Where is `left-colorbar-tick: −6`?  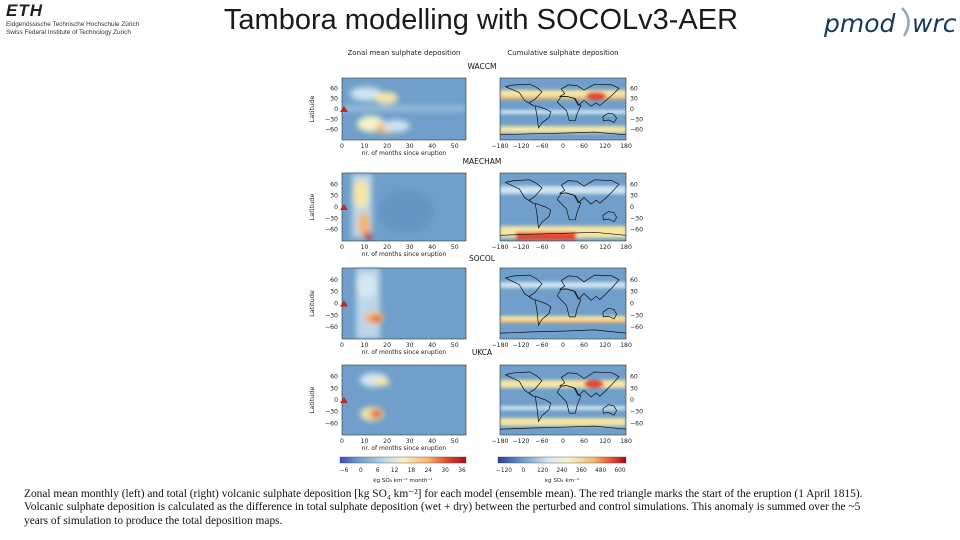 left-colorbar-tick: −6 is located at coordinates (344, 471).